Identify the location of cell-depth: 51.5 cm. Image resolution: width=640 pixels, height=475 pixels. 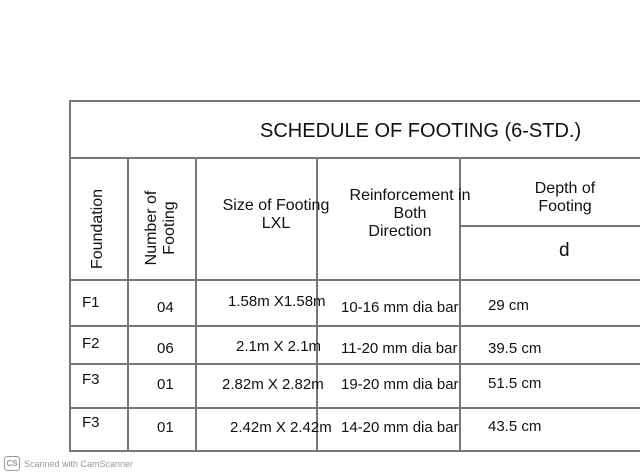
(515, 383).